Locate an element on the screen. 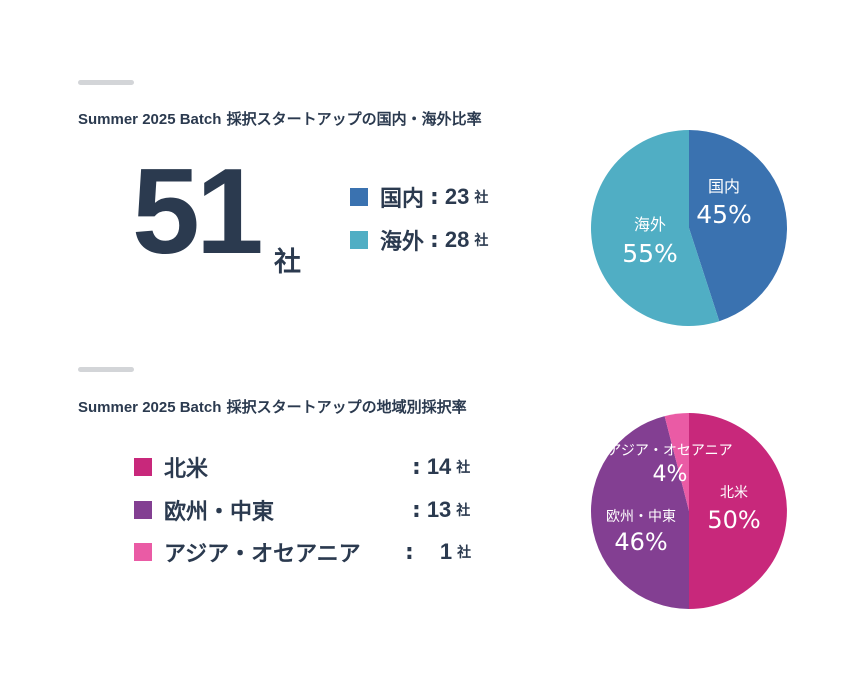 The image size is (868, 690). legend-count-overseas: 28 is located at coordinates (457, 239).